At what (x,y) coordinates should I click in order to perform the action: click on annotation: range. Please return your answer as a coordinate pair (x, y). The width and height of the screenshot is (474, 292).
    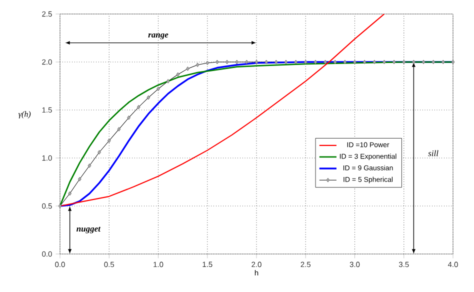
    Looking at the image, I should click on (158, 36).